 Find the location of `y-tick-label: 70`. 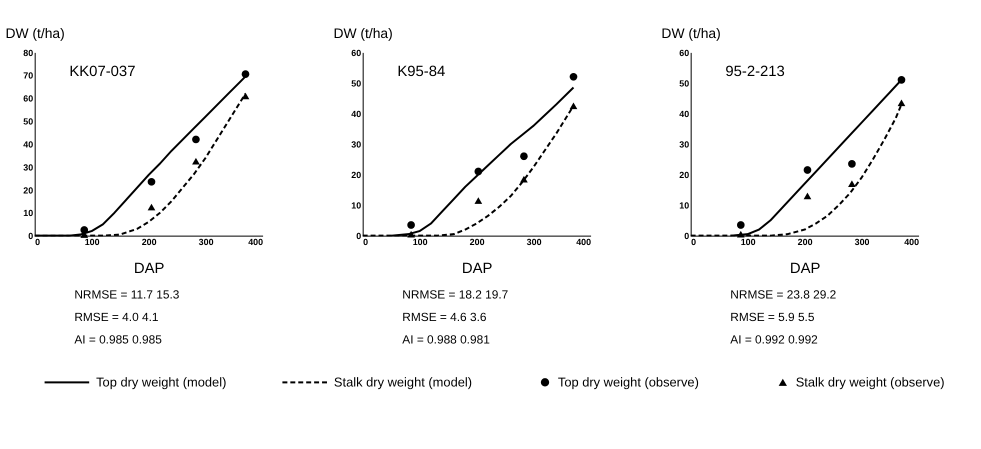

y-tick-label: 70 is located at coordinates (28, 75).